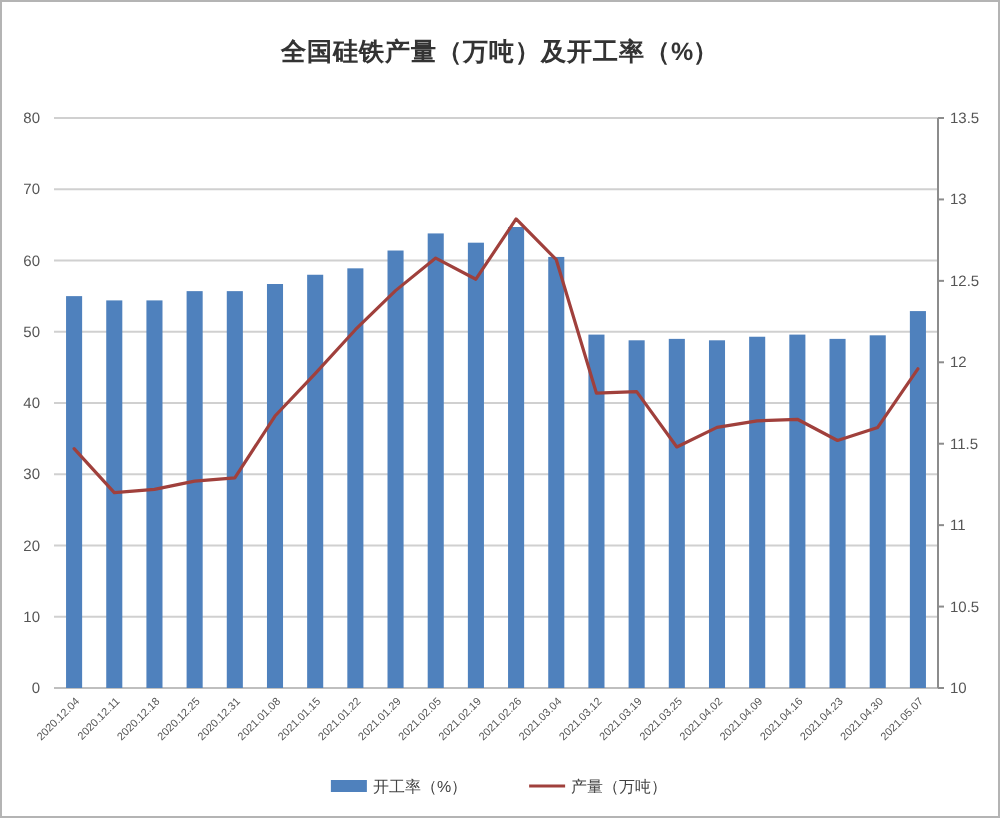  Describe the element at coordinates (619, 787) in the screenshot. I see `legend-label: 产量（万吨）` at that location.